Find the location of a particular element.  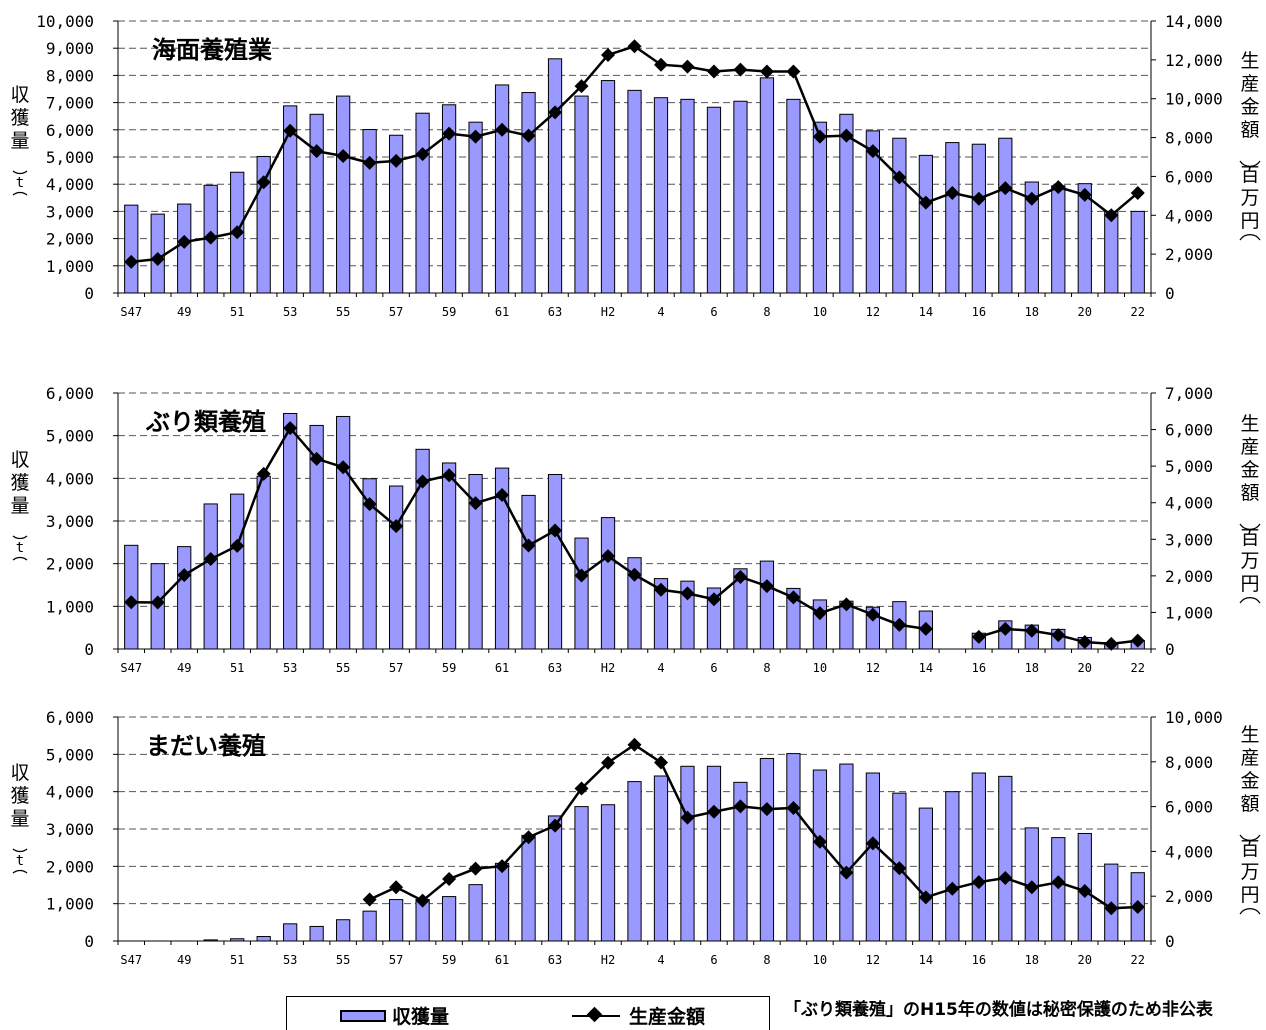

y-right-label-char: 金 is located at coordinates (1249, 107).